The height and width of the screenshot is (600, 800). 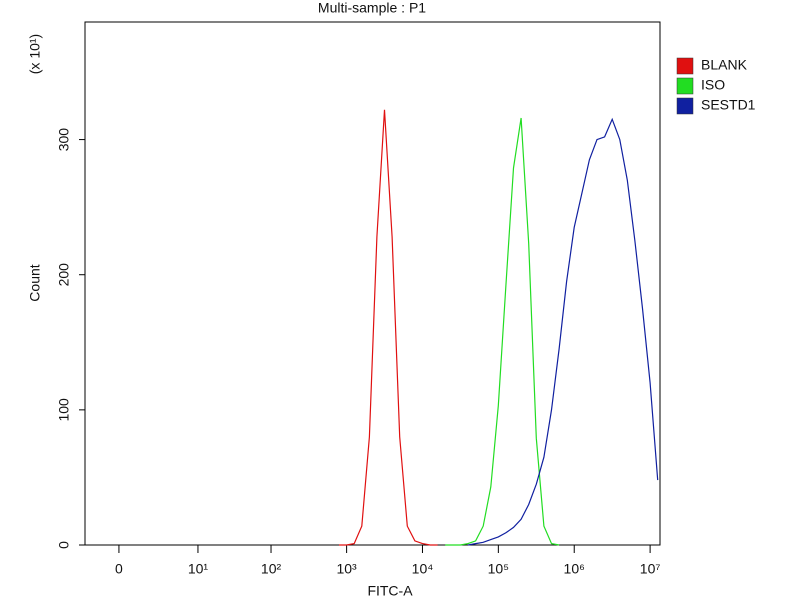 What do you see at coordinates (650, 569) in the screenshot?
I see `x-tick-label: 10⁷` at bounding box center [650, 569].